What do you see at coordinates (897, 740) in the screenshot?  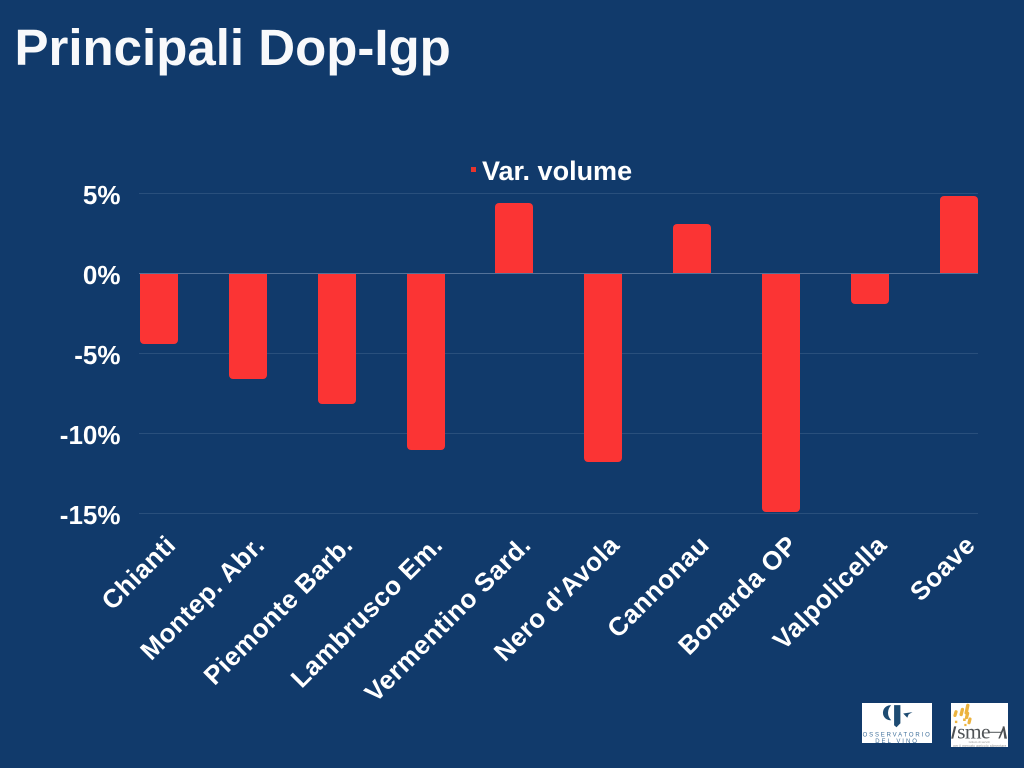 I see `svg-text: DEL VINO` at bounding box center [897, 740].